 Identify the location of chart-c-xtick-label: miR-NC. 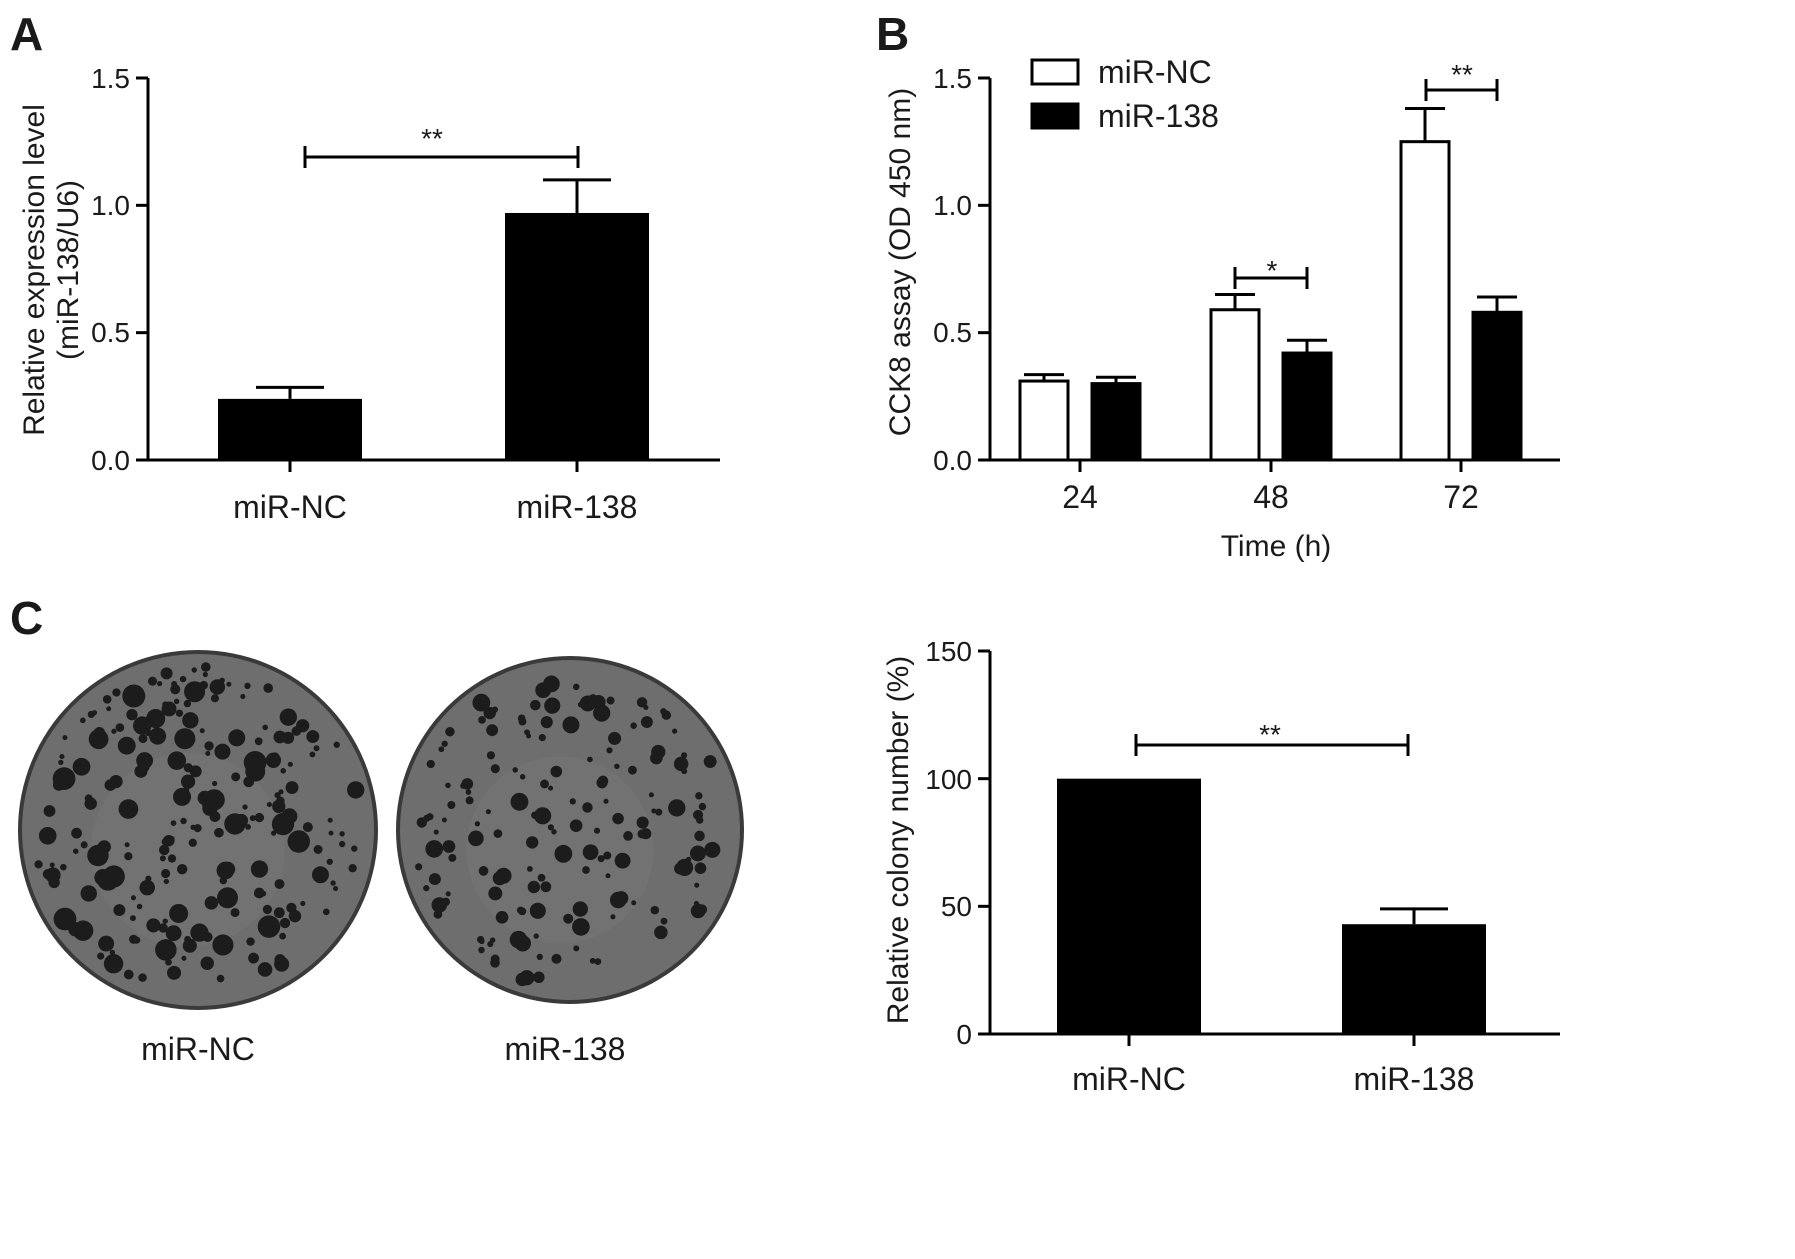
(1129, 1079).